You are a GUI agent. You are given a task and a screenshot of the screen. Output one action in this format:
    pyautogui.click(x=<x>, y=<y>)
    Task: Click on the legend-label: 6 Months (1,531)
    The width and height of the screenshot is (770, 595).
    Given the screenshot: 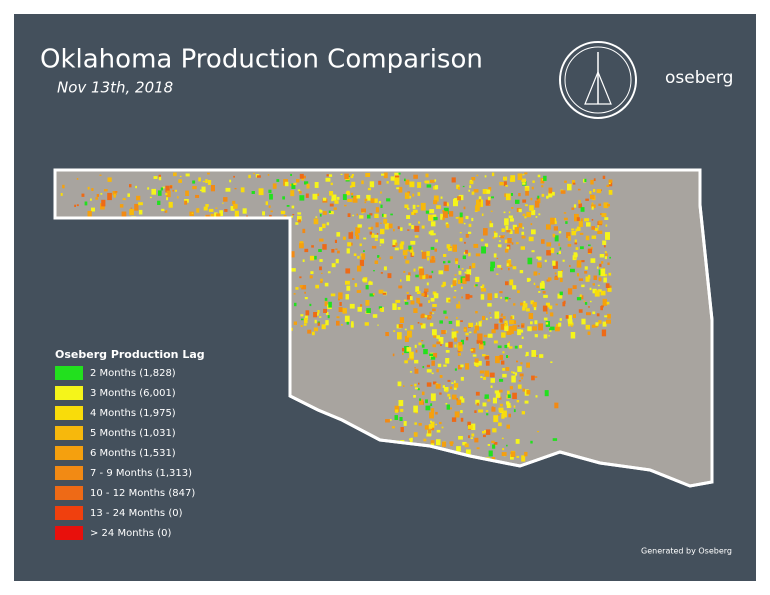 What is the action you would take?
    pyautogui.click(x=133, y=453)
    